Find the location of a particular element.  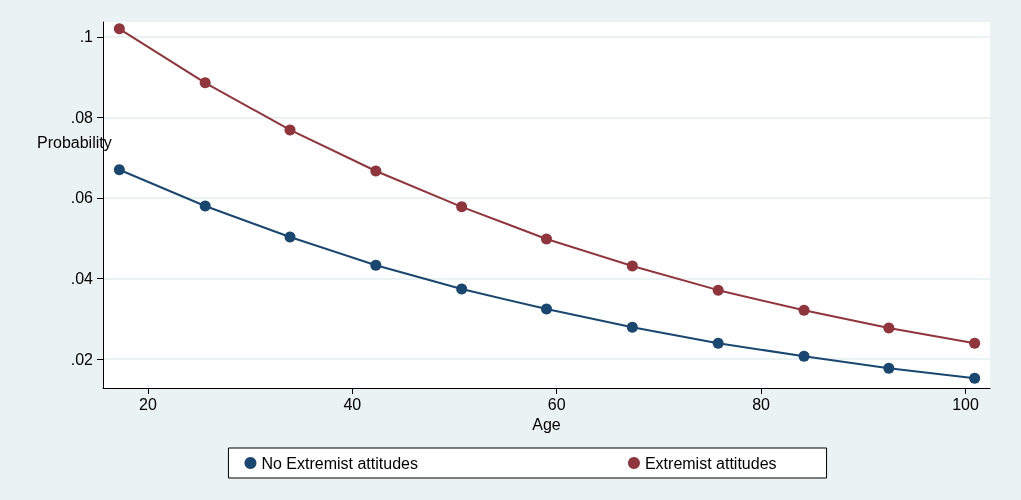

y-tick-label: .04 is located at coordinates (82, 278).